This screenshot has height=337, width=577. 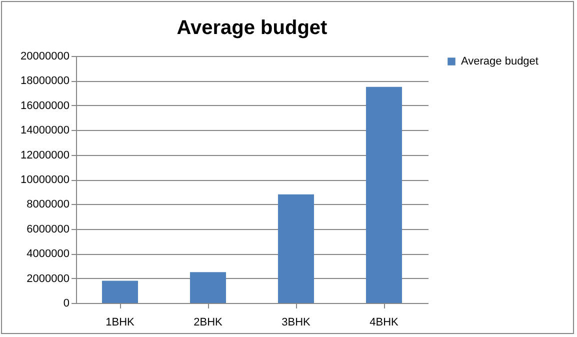 I want to click on x-tick-label: 4BHK, so click(x=385, y=322).